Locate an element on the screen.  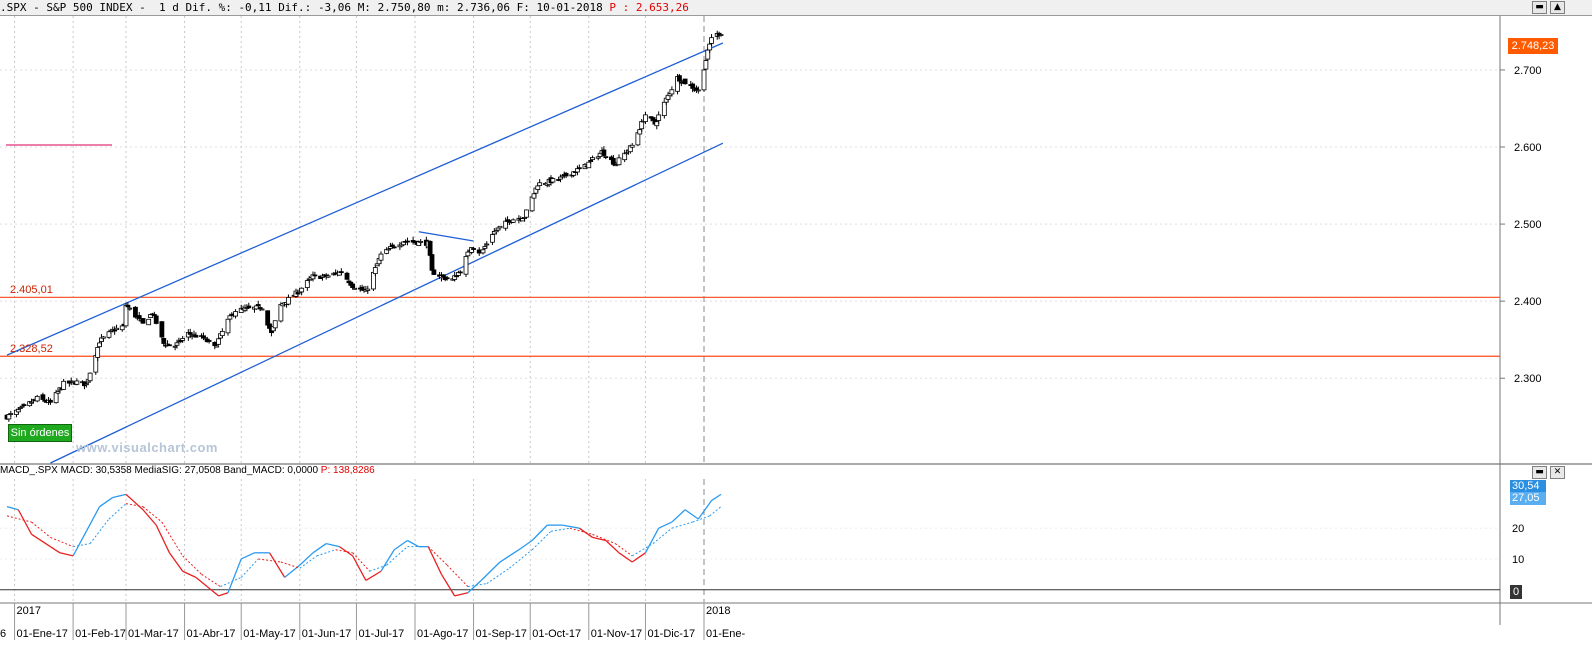
x-tick-label: 01-Feb-17 is located at coordinates (100, 634).